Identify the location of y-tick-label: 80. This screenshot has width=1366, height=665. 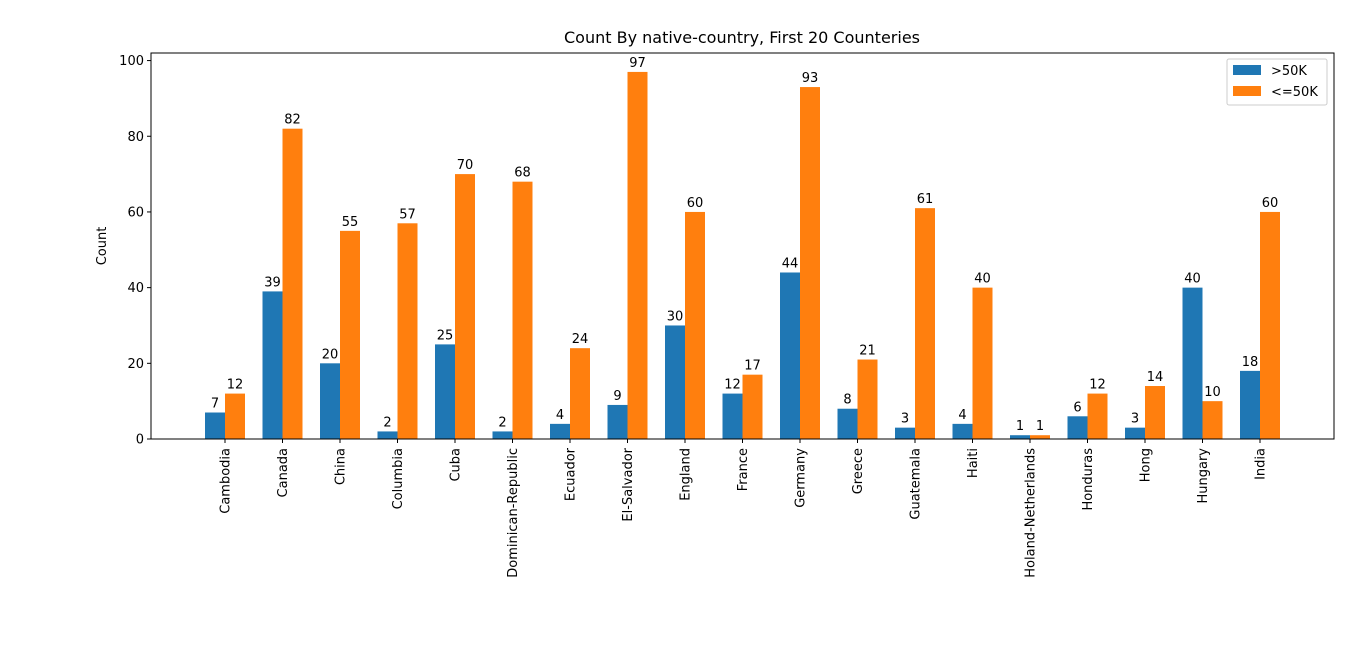
(135, 137).